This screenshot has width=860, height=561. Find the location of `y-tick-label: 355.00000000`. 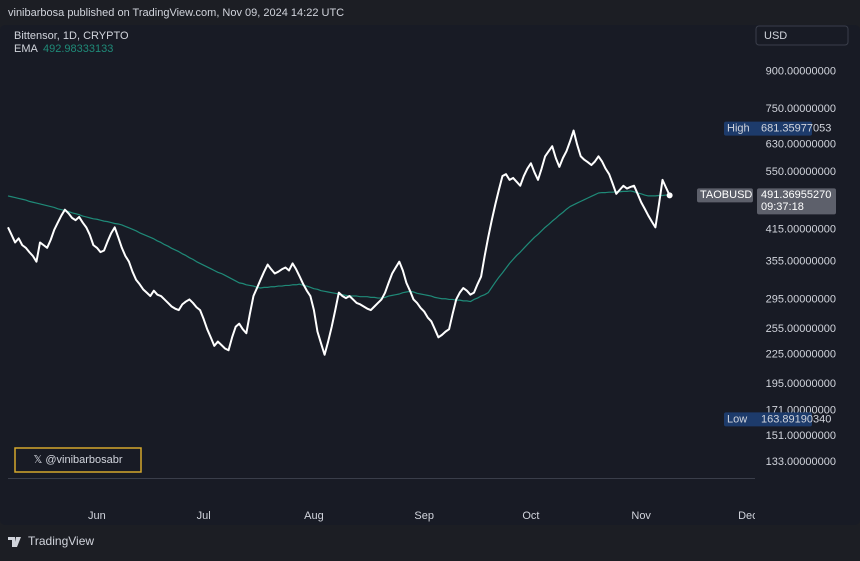

y-tick-label: 355.00000000 is located at coordinates (801, 262).